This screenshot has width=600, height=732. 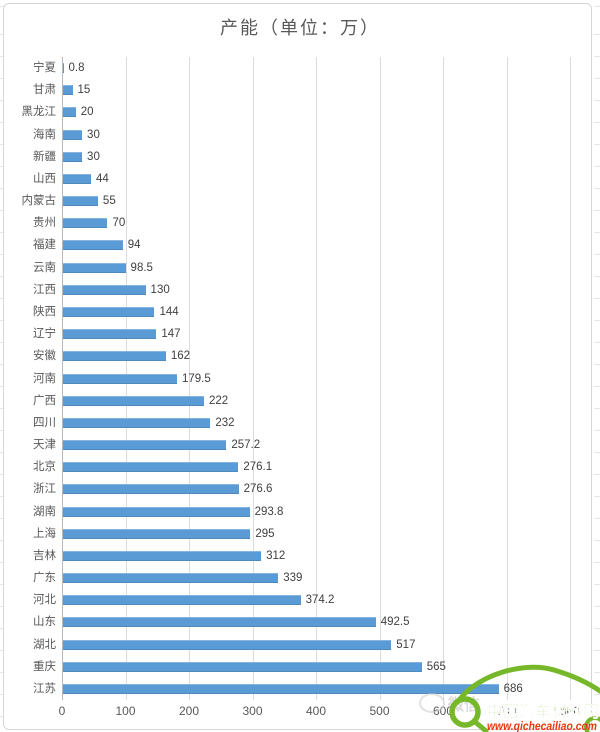 I want to click on spreadsheet-edge-right, so click(x=597, y=366).